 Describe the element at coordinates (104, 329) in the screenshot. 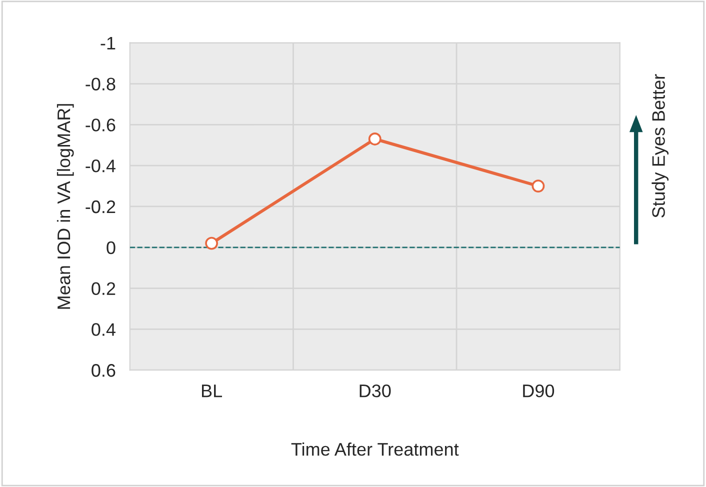

I see `y-tick-label: 0.4` at that location.